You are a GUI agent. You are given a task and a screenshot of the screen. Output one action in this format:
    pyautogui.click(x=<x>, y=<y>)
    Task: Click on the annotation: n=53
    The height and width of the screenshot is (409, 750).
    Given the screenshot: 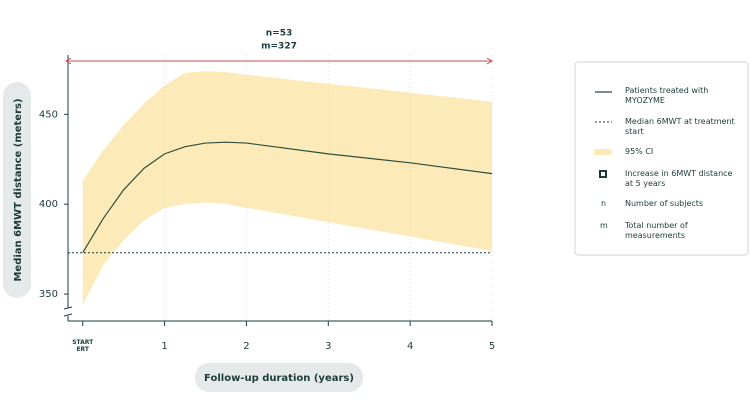 What is the action you would take?
    pyautogui.click(x=279, y=34)
    